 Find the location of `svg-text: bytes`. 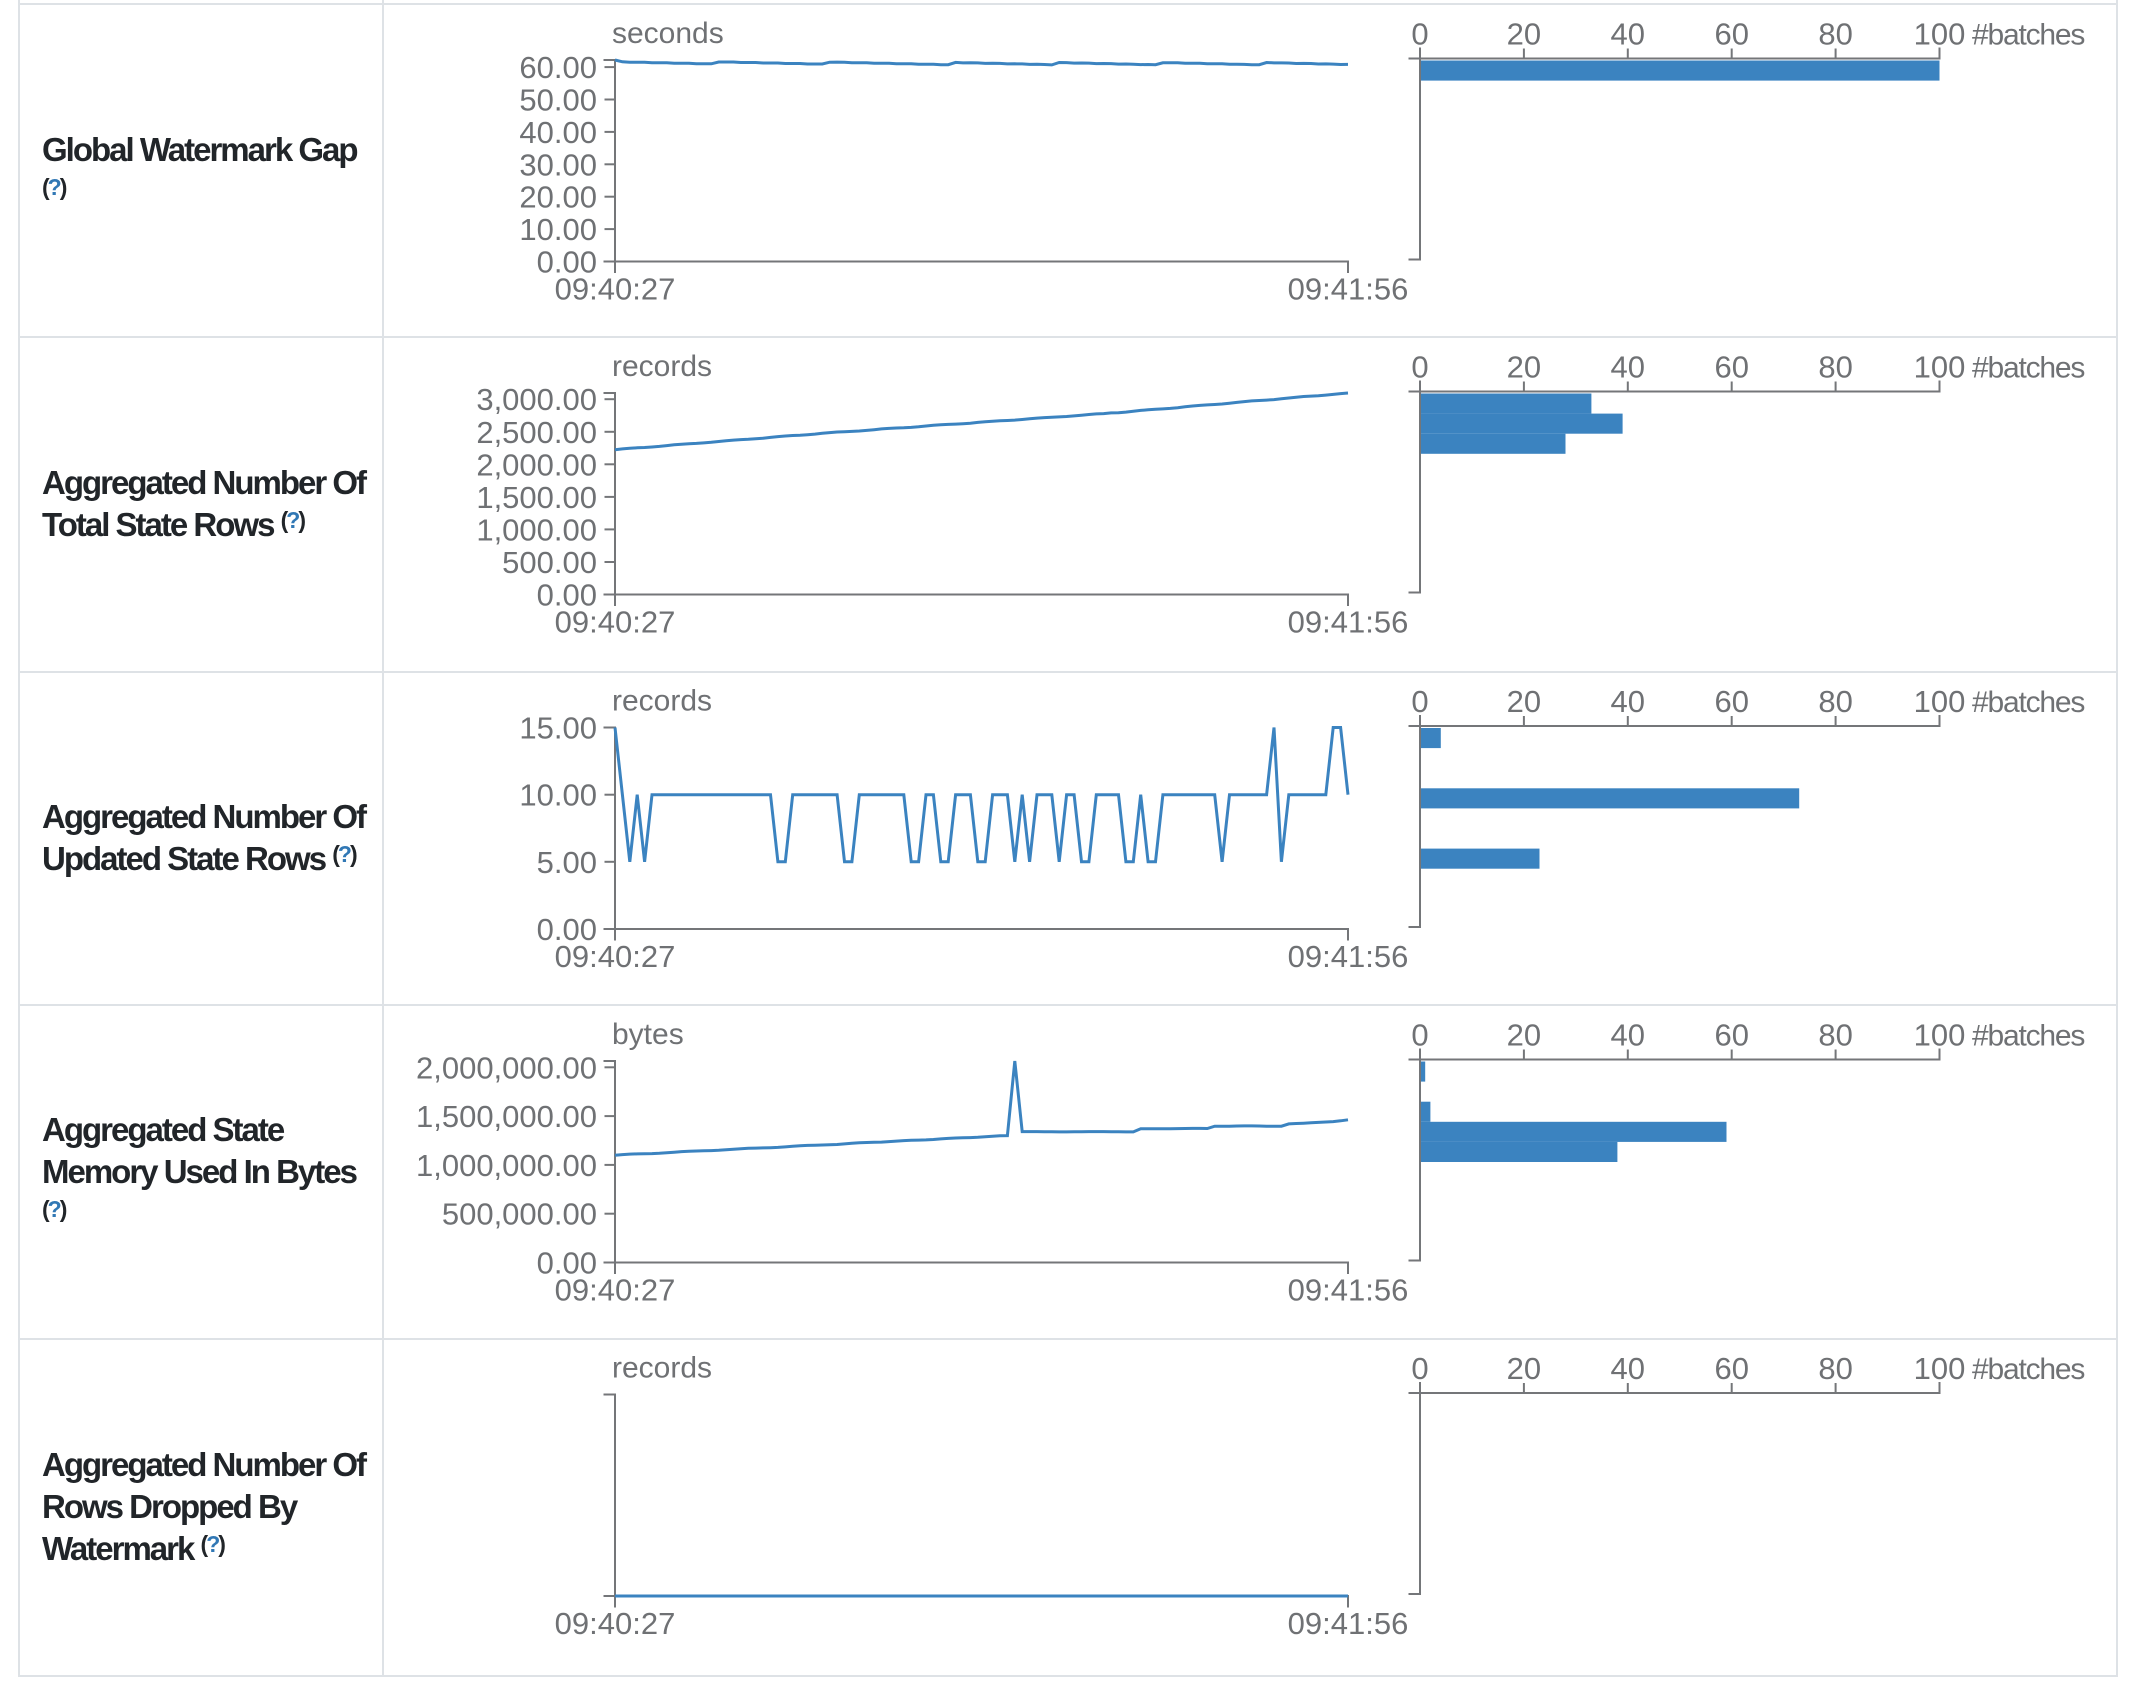

svg-text: bytes is located at coordinates (648, 1034).